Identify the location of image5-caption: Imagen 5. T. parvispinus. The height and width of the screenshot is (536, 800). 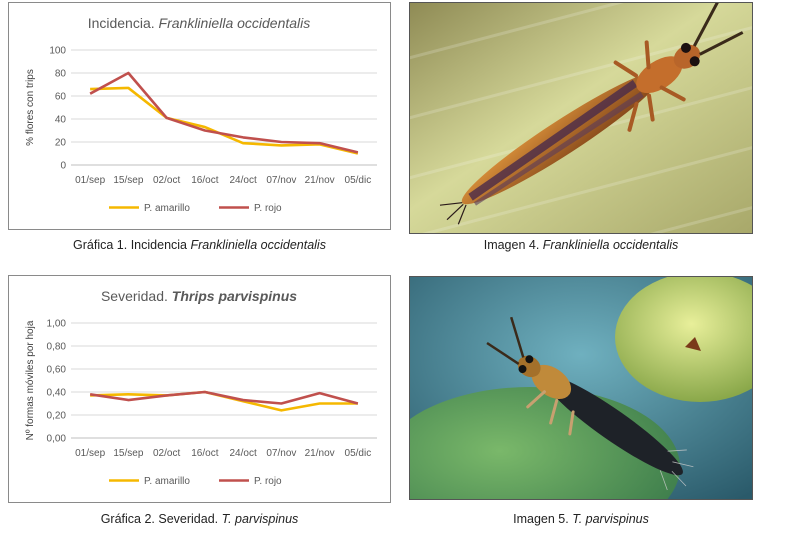
(581, 519).